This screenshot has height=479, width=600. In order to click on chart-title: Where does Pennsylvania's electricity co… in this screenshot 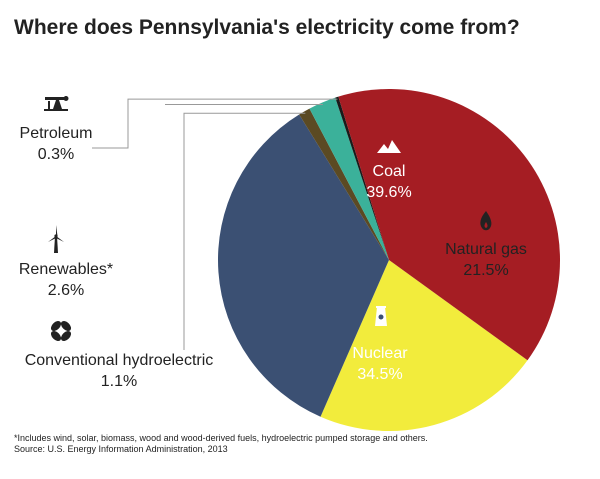, I will do `click(267, 27)`.